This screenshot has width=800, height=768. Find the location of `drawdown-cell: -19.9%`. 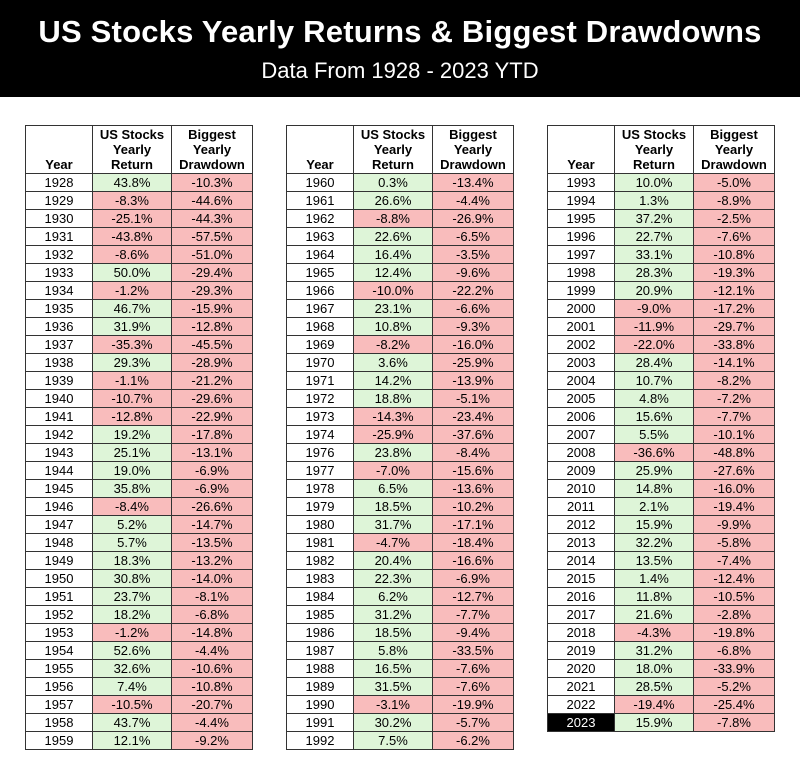

drawdown-cell: -19.9% is located at coordinates (473, 704).